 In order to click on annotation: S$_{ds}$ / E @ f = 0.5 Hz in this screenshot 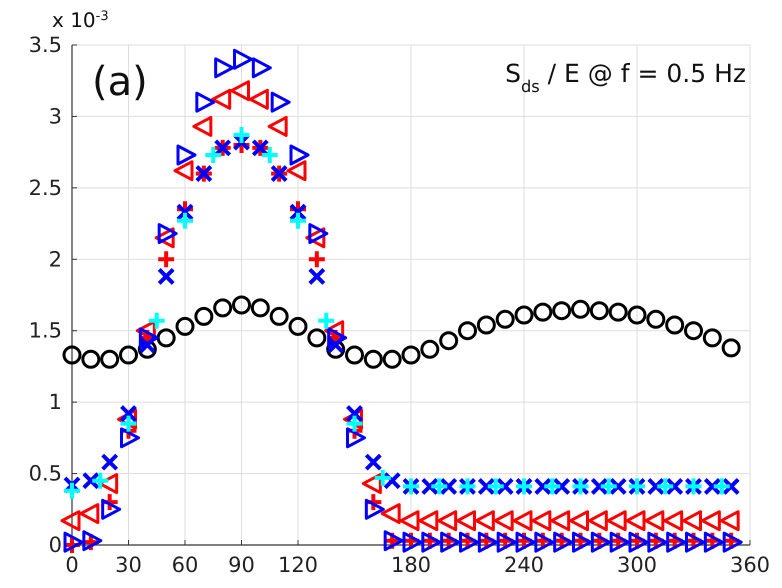, I will do `click(625, 77)`.